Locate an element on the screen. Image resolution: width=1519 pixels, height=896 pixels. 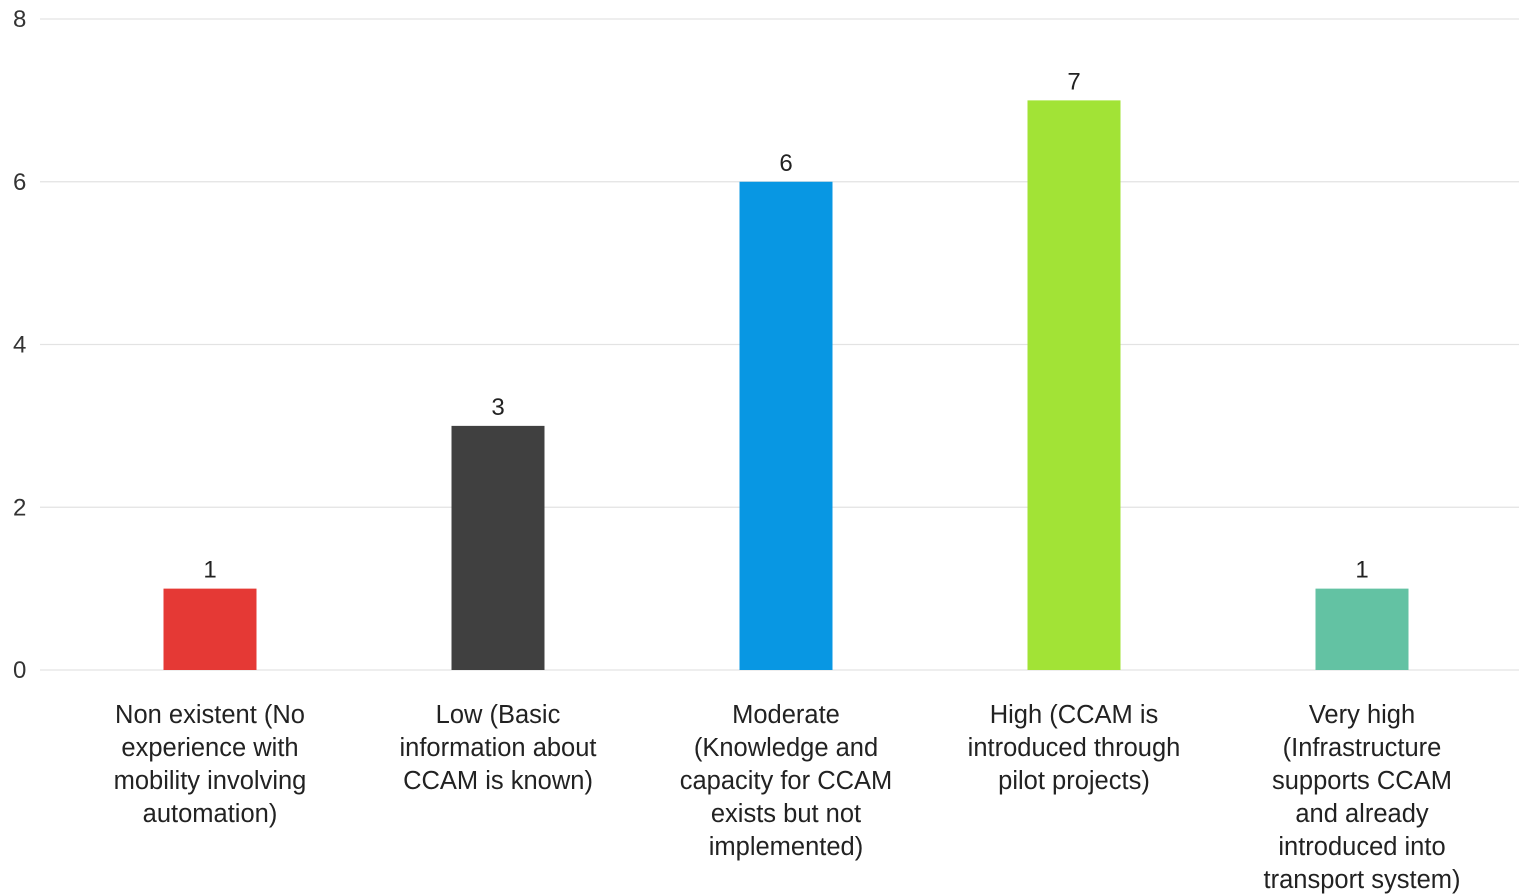
category-label-line: supports CCAM is located at coordinates (1362, 781).